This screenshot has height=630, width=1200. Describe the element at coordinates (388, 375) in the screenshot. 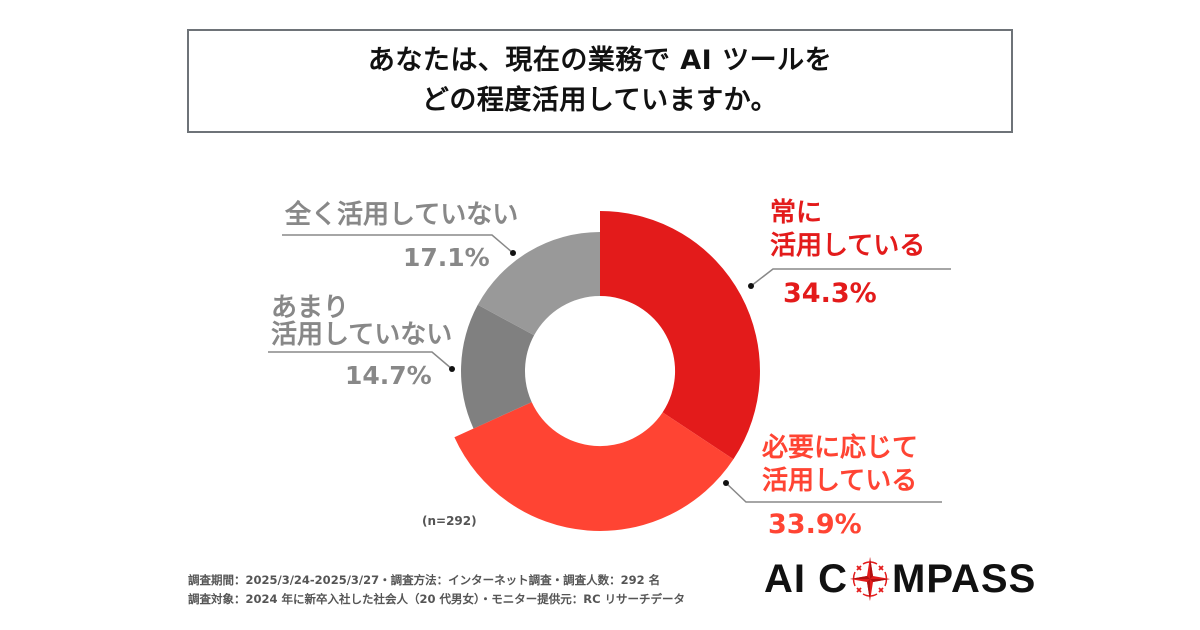

I see `percent-rarely: 14.7%` at that location.